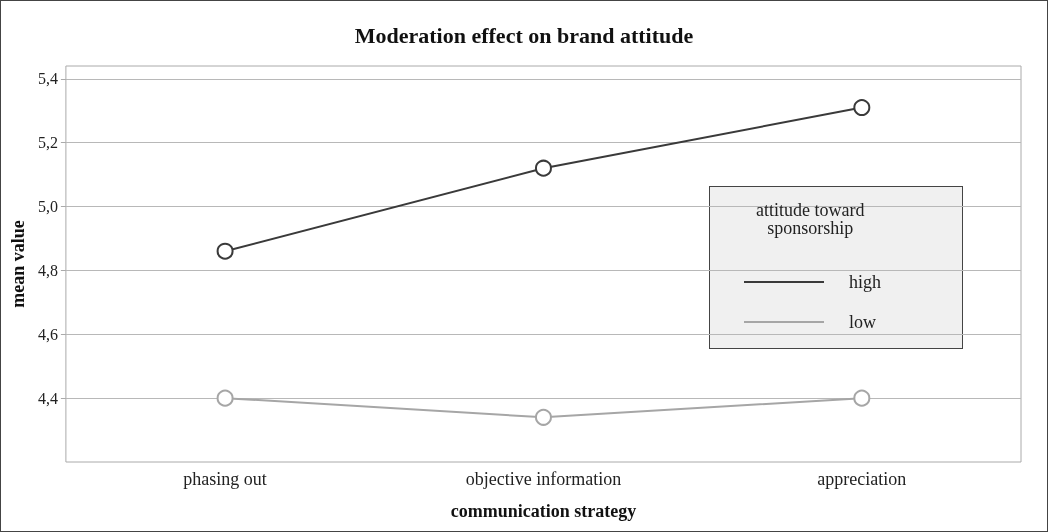  I want to click on y-tick-label: 5,4, so click(47, 79).